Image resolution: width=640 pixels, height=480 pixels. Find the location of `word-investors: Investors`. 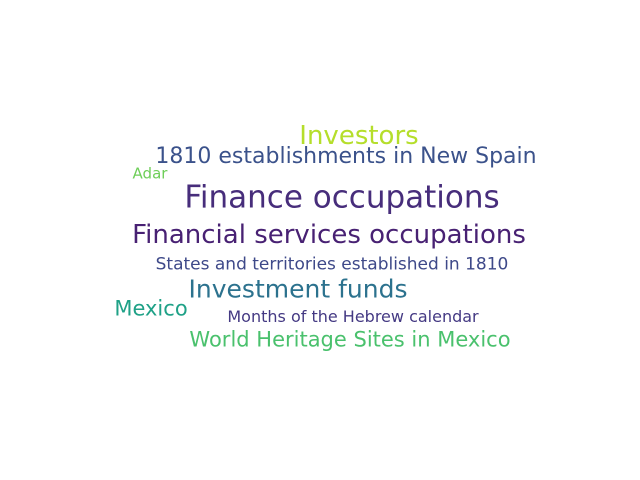

word-investors: Investors is located at coordinates (359, 136).